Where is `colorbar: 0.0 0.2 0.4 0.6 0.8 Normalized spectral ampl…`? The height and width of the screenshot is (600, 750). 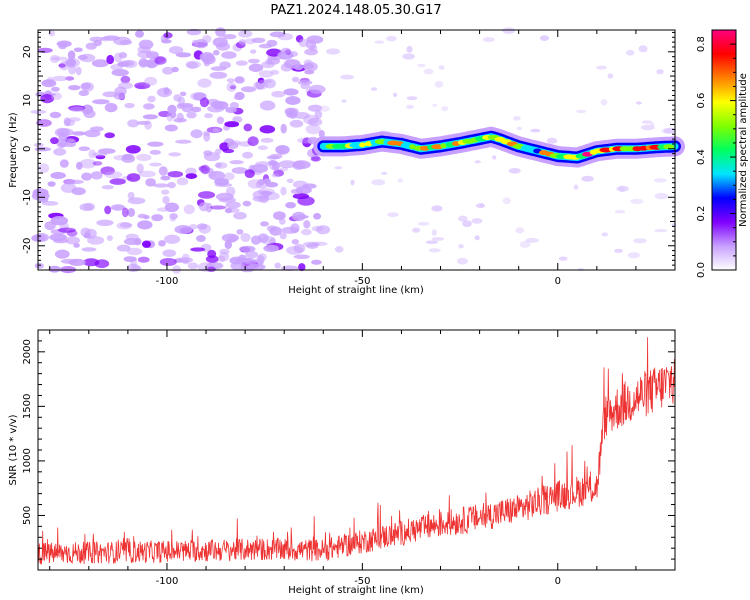 colorbar: 0.0 0.2 0.4 0.6 0.8 Normalized spectral ampl… is located at coordinates (722, 153).